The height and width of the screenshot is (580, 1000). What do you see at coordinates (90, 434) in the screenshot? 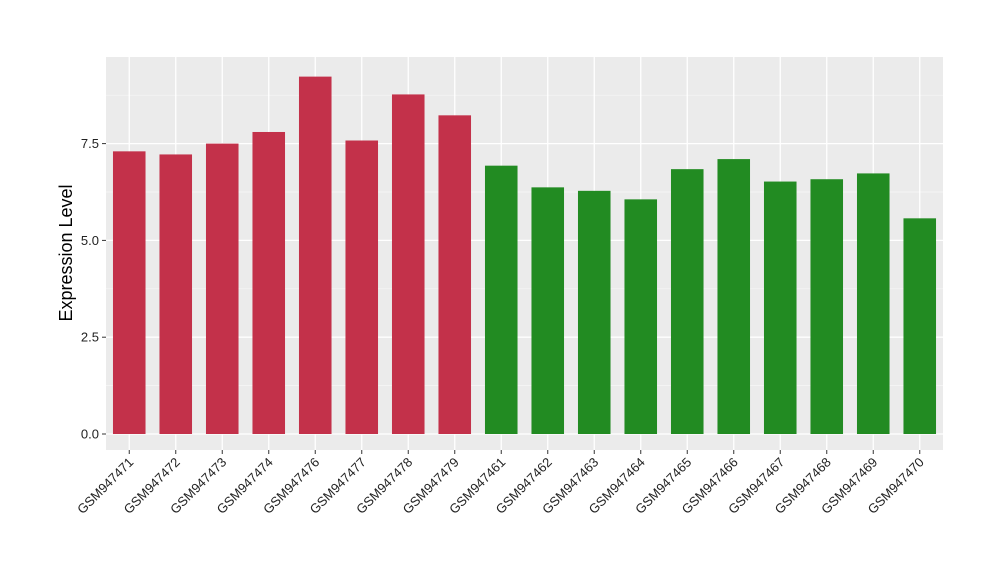
I see `y-tick-label: 0.0` at bounding box center [90, 434].